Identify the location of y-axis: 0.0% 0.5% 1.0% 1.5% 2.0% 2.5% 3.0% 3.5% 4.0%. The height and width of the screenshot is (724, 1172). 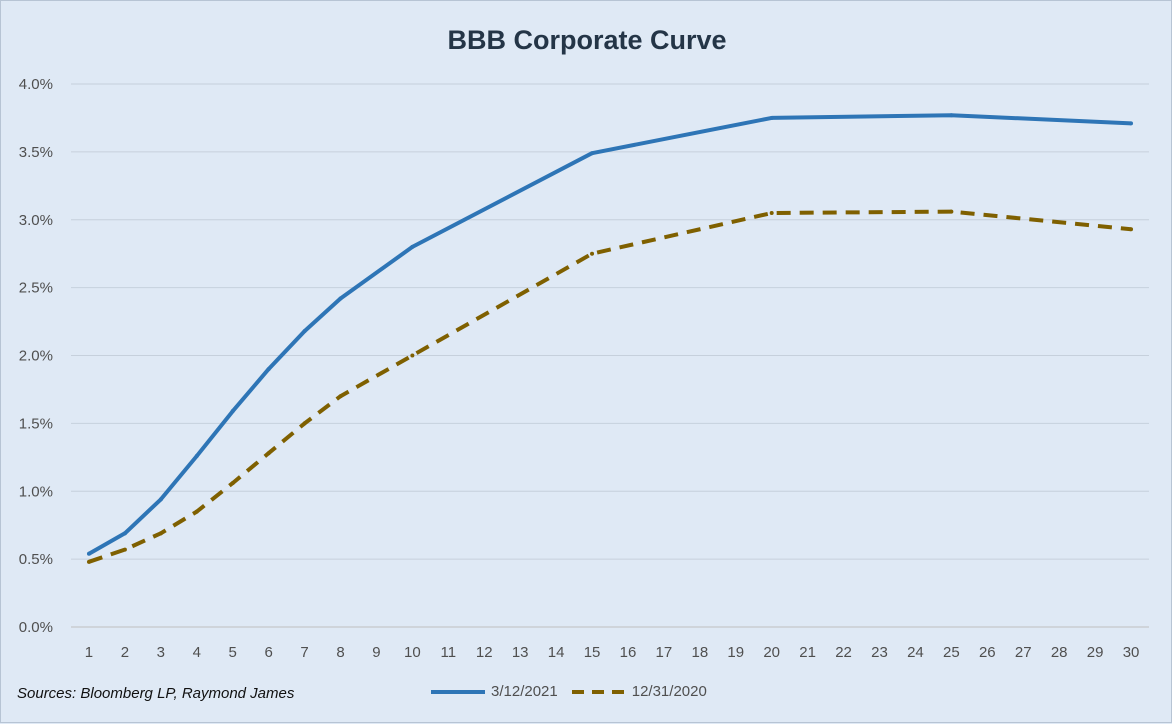
(36, 356).